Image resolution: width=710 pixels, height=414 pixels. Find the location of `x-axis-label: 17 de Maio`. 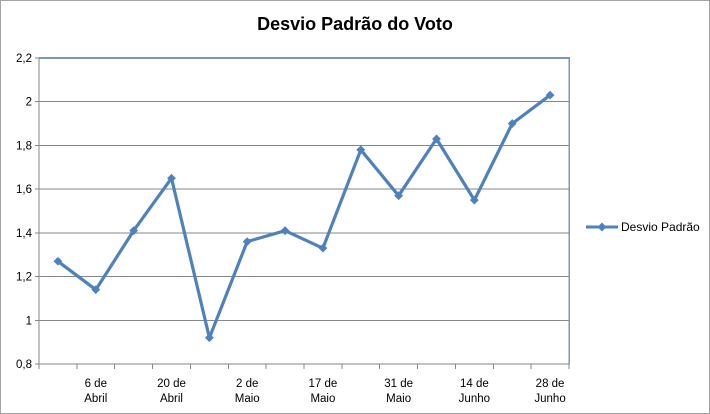

x-axis-label: 17 de Maio is located at coordinates (323, 391).